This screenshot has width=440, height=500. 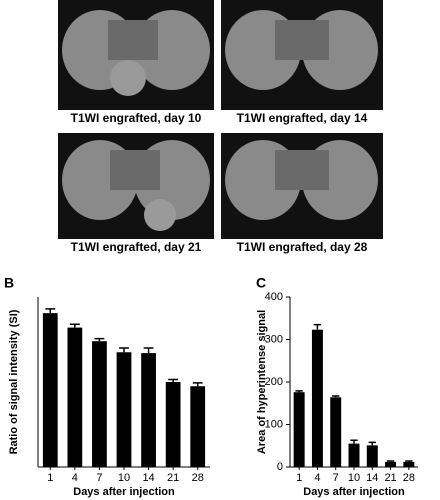 I want to click on y-tick-label: 100, so click(x=274, y=424).